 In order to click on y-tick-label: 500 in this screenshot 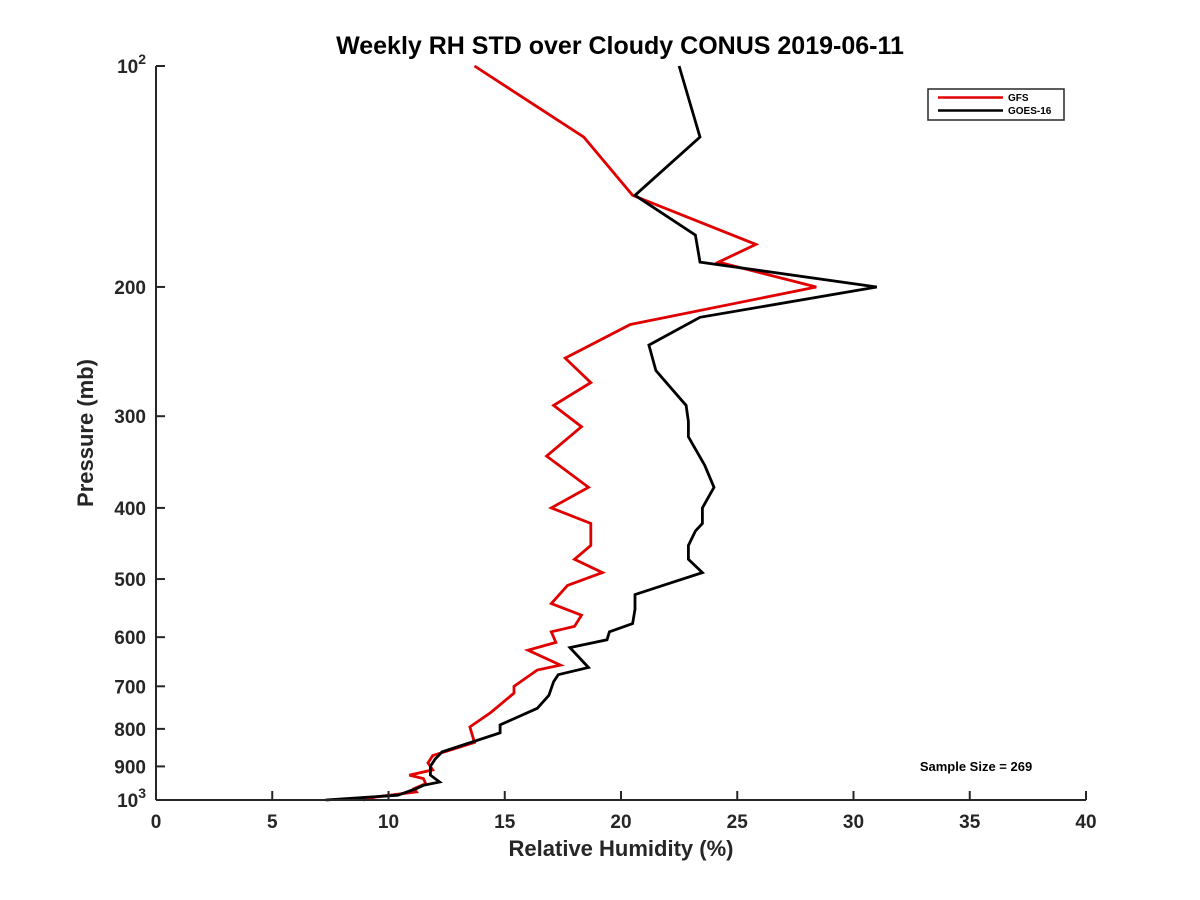, I will do `click(130, 580)`.